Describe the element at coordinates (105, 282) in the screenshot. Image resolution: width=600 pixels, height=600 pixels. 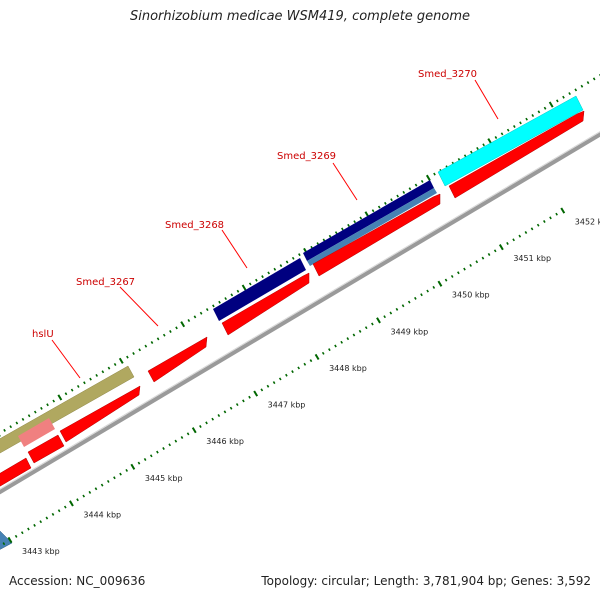
I see `gene-label-smed-3267: Smed_3267` at that location.